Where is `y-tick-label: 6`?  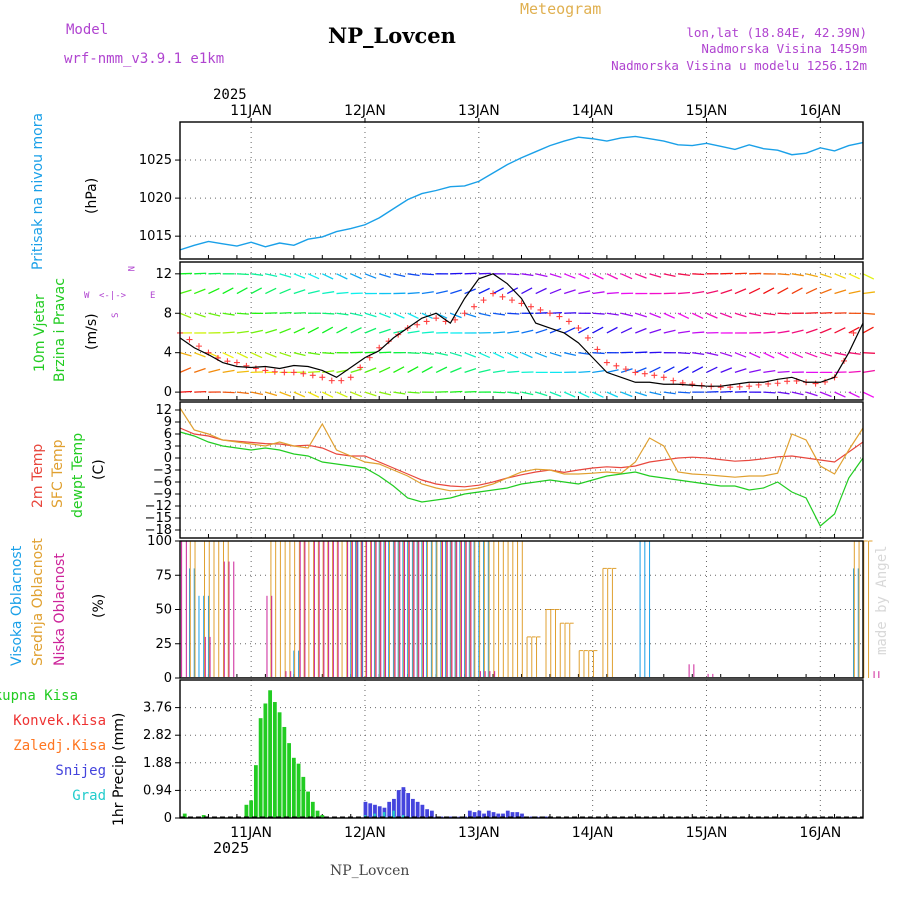
y-tick-label: 6 is located at coordinates (168, 434).